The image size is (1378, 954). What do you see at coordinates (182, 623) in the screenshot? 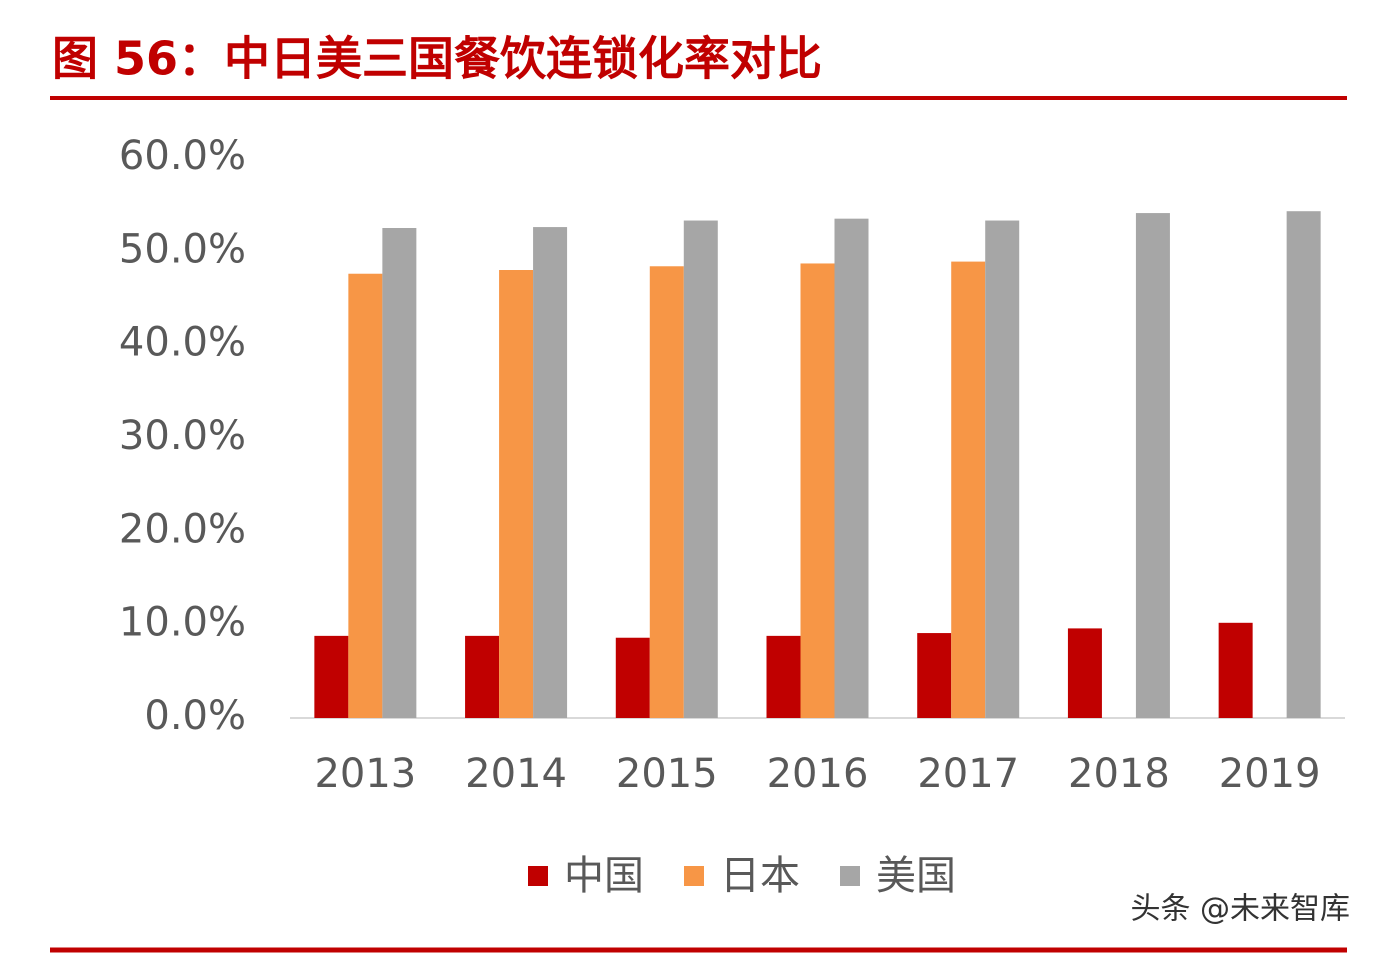
I see `y-tick-label: 10.0%` at bounding box center [182, 623].